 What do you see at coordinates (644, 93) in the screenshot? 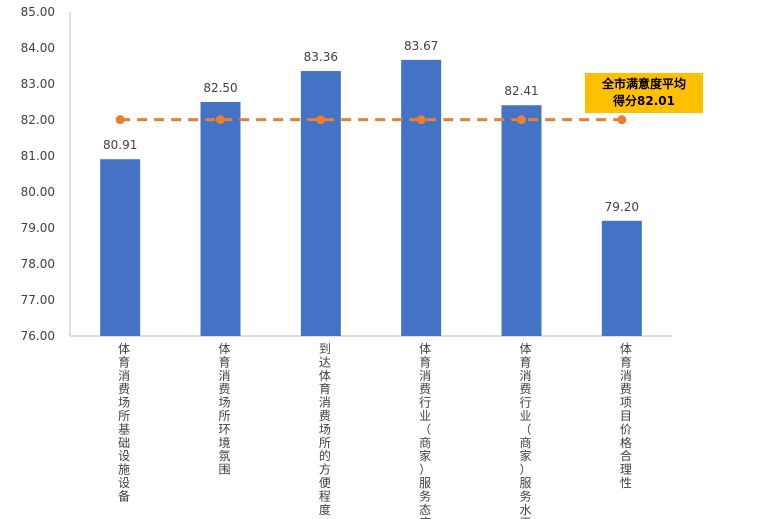
I see `average-callout: 全市满意度平均 得分82.01` at bounding box center [644, 93].